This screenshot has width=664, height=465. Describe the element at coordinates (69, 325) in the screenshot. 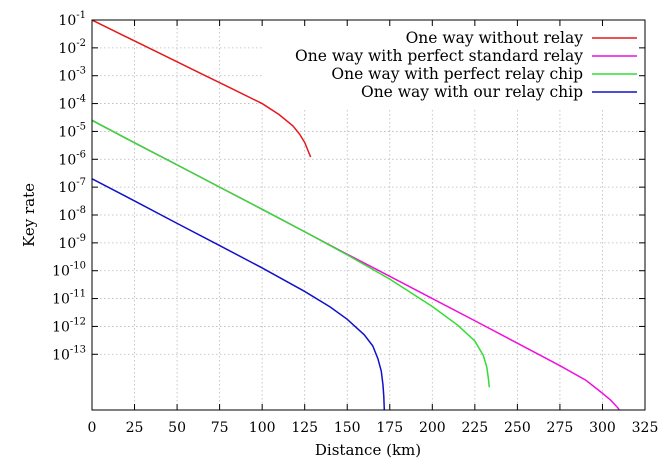

I see `y-tick-label: 10⁻¹²` at that location.